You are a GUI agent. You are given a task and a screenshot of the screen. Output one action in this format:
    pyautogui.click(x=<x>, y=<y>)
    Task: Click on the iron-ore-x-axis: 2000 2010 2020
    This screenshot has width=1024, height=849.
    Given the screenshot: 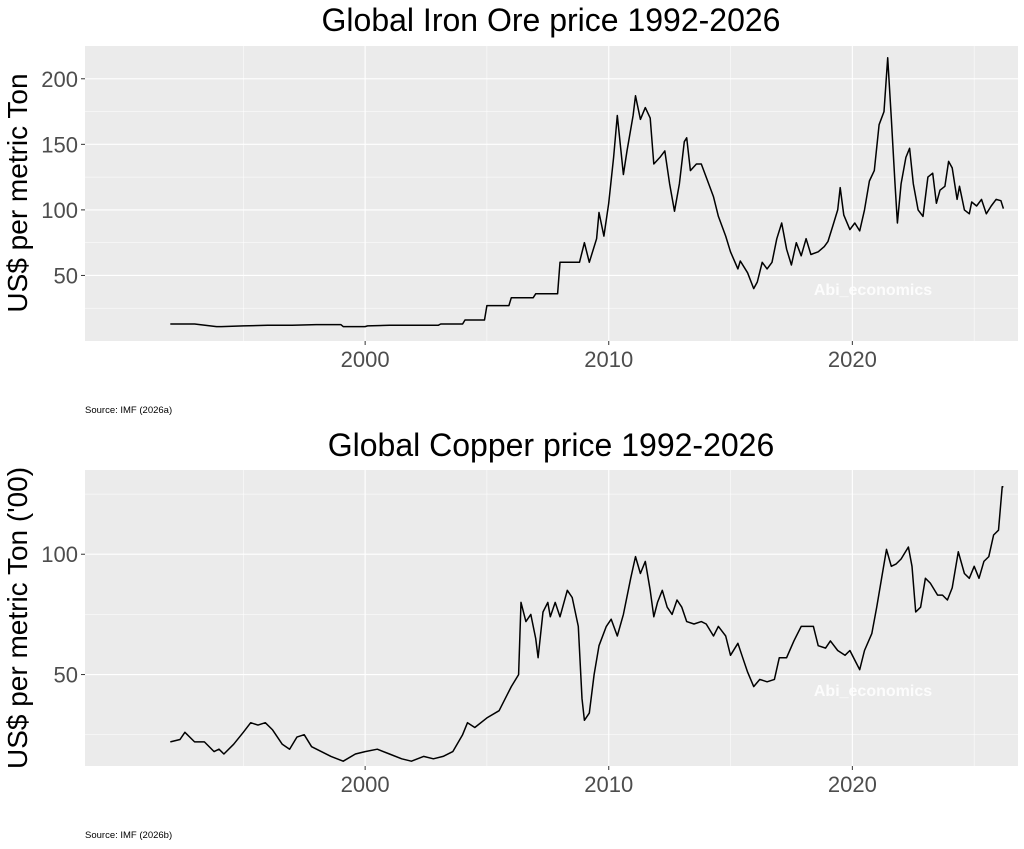 What is the action you would take?
    pyautogui.click(x=609, y=356)
    